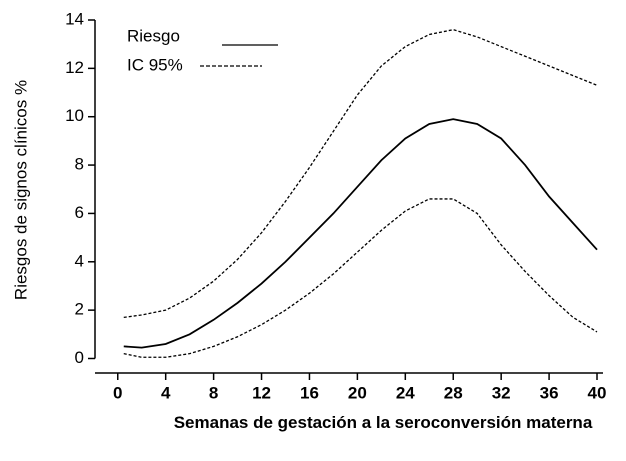 The width and height of the screenshot is (626, 461). I want to click on x-tick-label: 8, so click(213, 392).